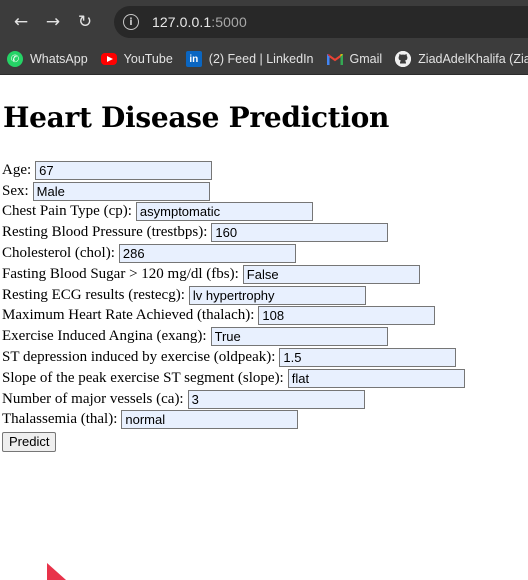  Describe the element at coordinates (299, 337) in the screenshot. I see `exercise-angina-input` at that location.